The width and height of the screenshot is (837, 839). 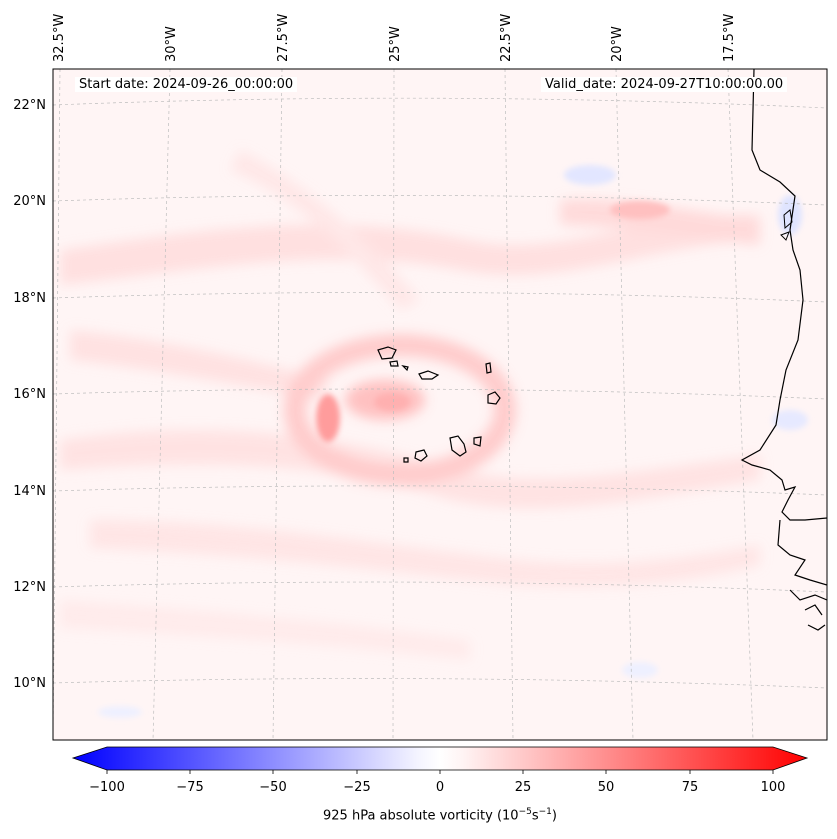 What do you see at coordinates (186, 84) in the screenshot?
I see `start-date-label: Start date: 2024-09-26_00:00:00` at bounding box center [186, 84].